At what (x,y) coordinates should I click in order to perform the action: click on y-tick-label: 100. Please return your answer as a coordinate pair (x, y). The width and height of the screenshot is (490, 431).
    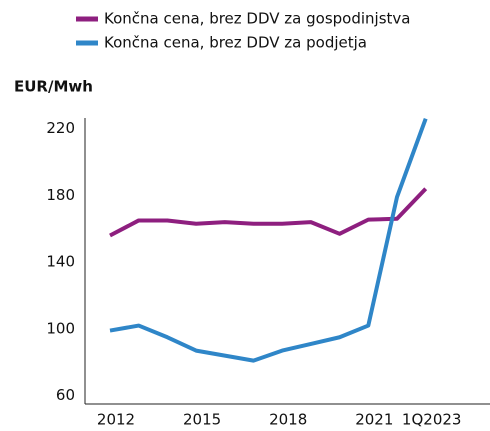
    Looking at the image, I should click on (60, 328).